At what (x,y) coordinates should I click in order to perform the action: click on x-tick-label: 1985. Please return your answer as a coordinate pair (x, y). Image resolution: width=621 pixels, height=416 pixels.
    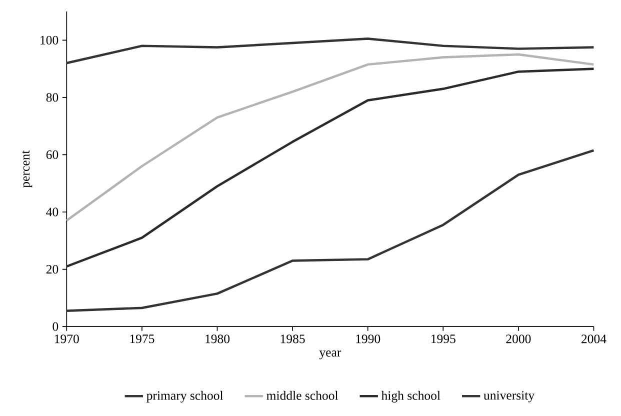
    Looking at the image, I should click on (292, 339).